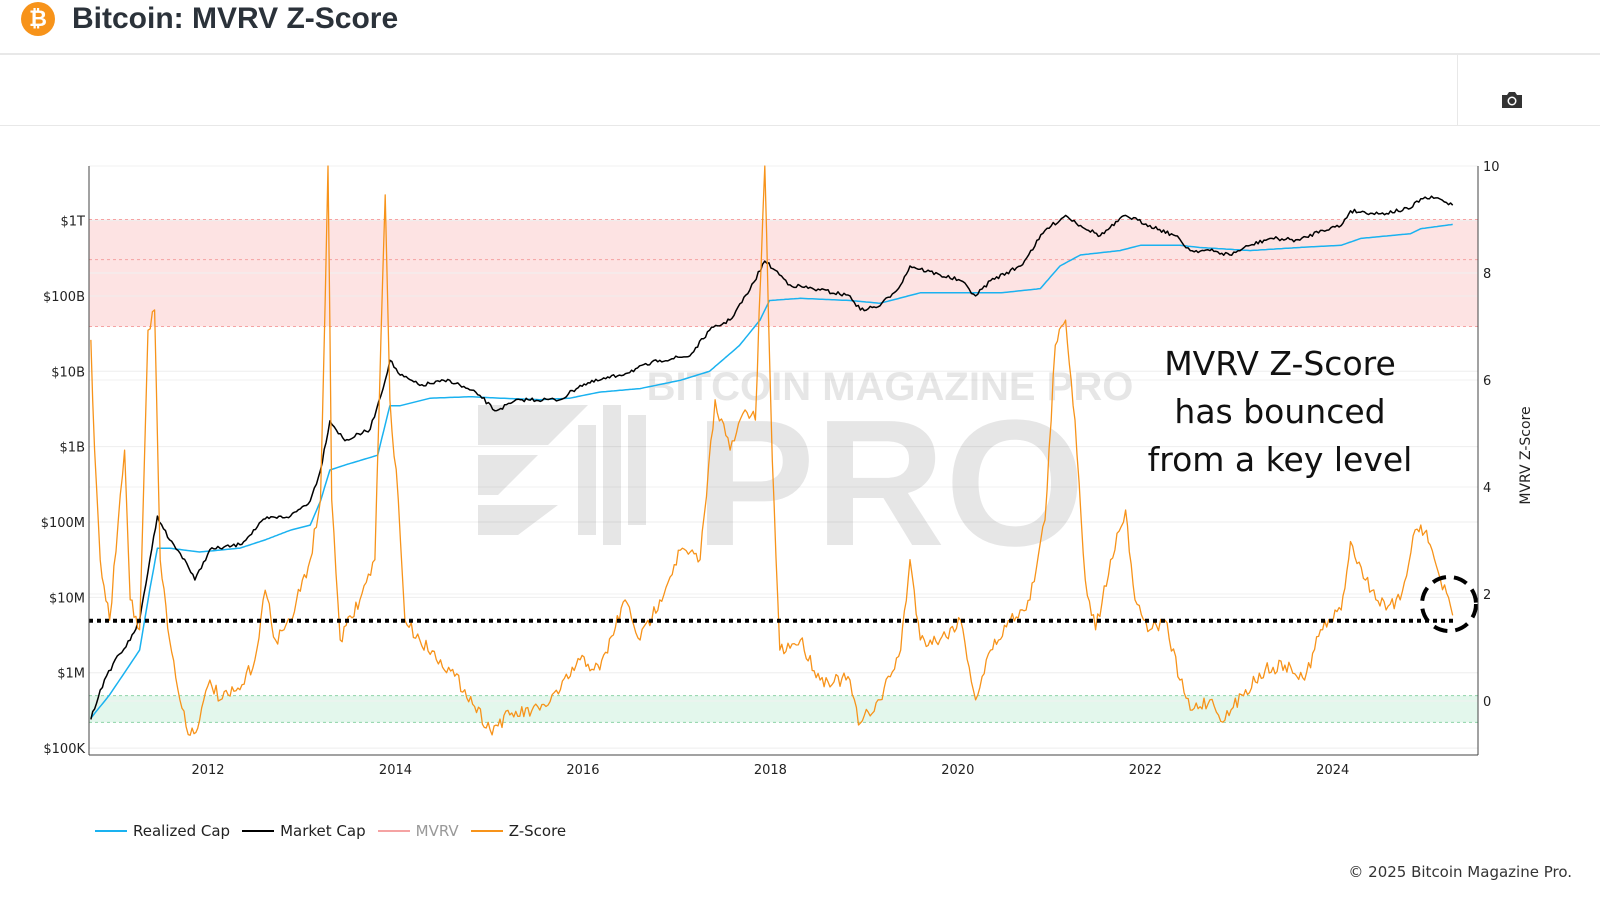 The image size is (1600, 898). I want to click on header: ₿ Bitcoin: MVRV Z-Score, so click(800, 27).